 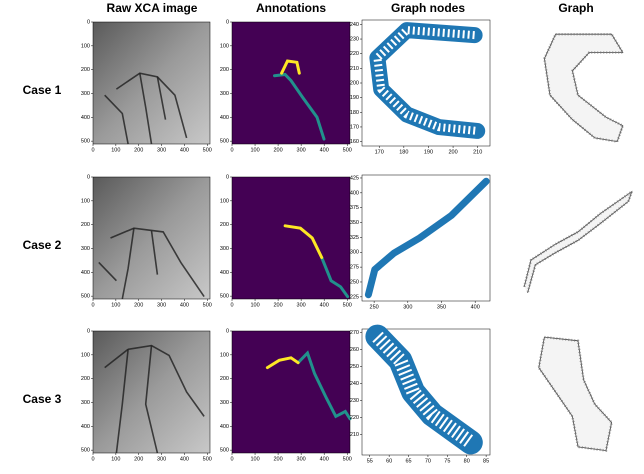 What do you see at coordinates (486, 461) in the screenshot?
I see `x-tick-label: 85` at bounding box center [486, 461].